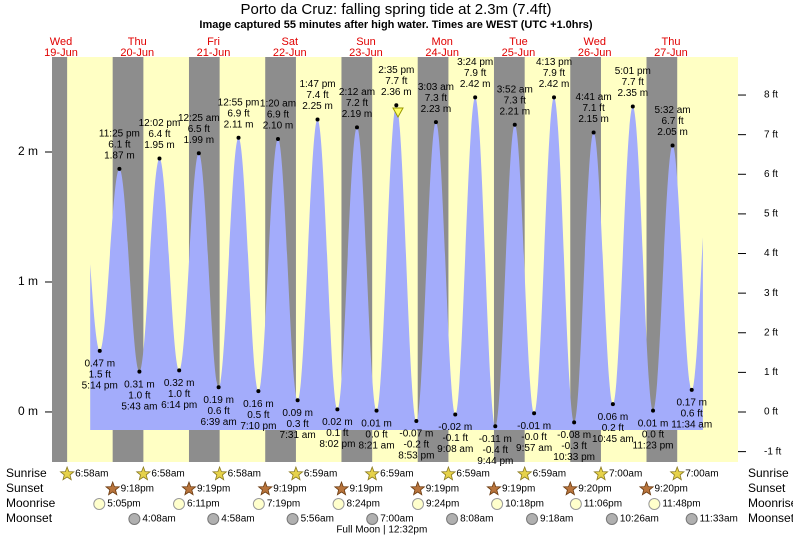  I want to click on moonset-time: 8:08am, so click(476, 519).